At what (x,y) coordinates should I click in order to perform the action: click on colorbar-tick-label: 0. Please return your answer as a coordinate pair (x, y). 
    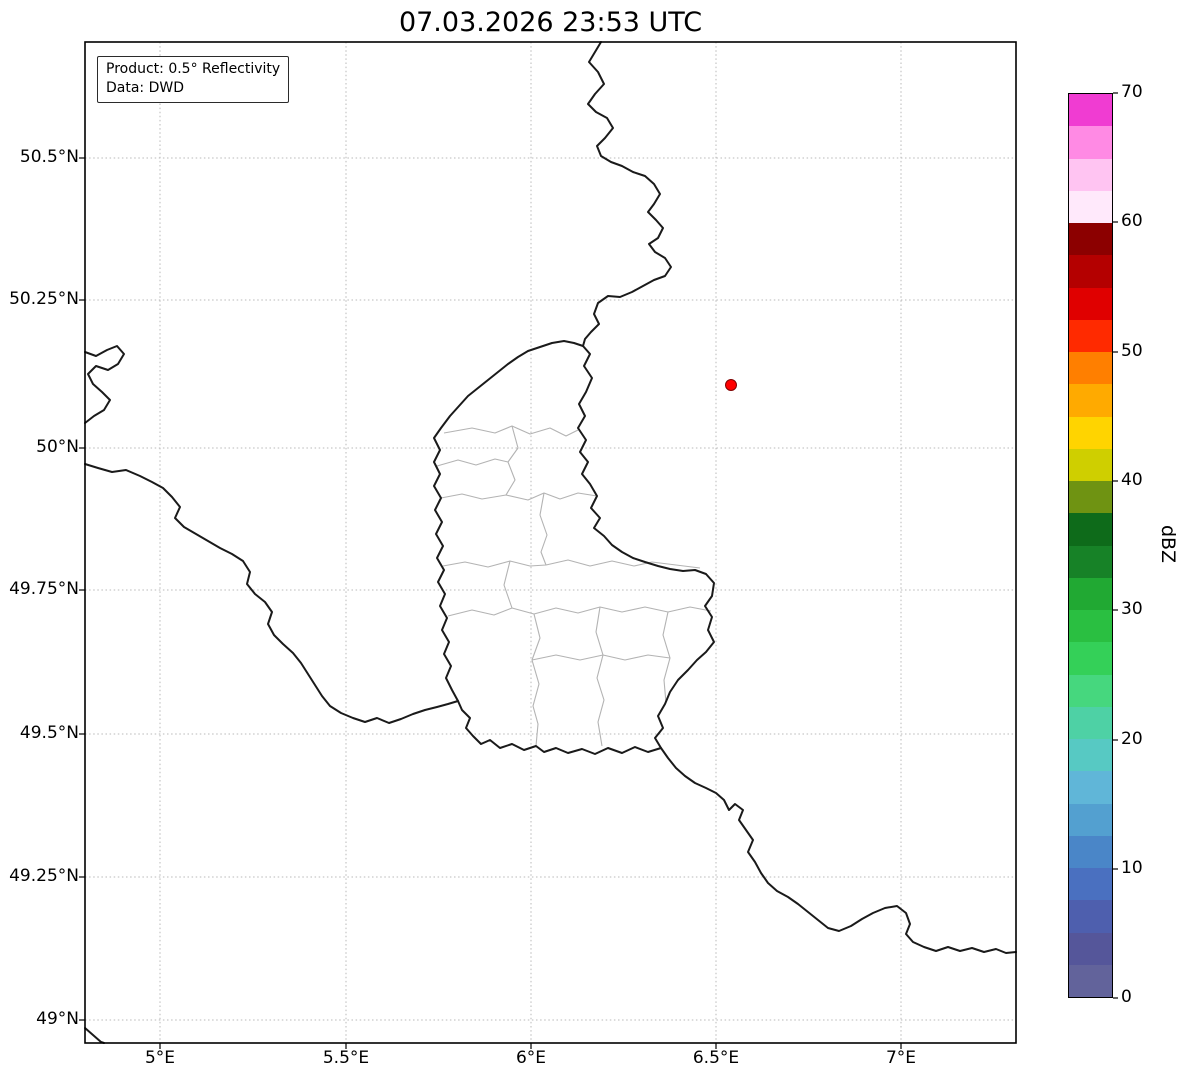
    Looking at the image, I should click on (1126, 997).